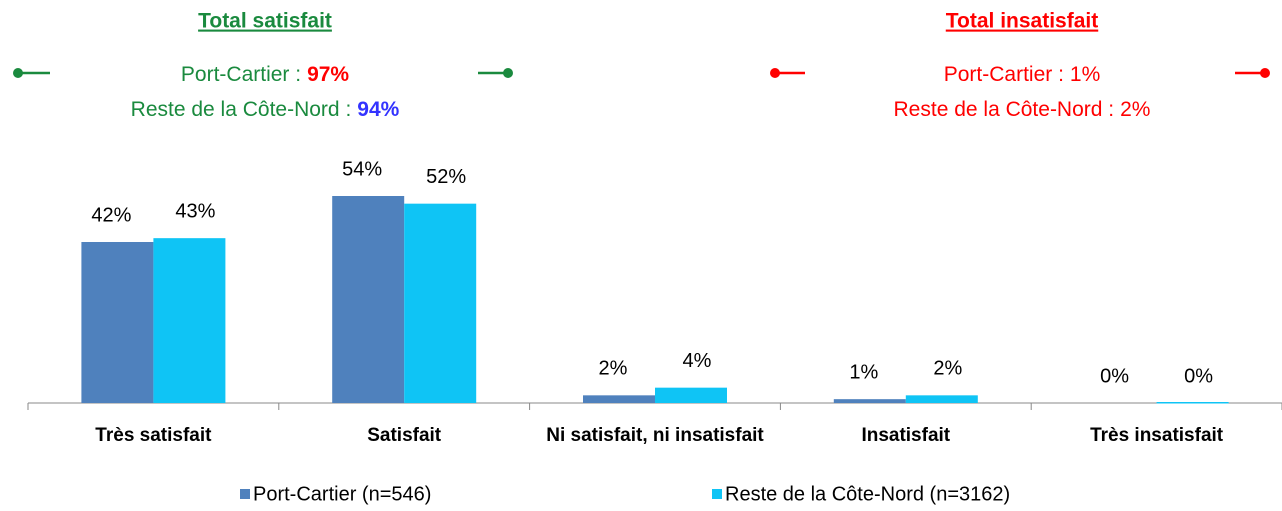 The image size is (1282, 511). I want to click on value-label: 43%, so click(195, 211).